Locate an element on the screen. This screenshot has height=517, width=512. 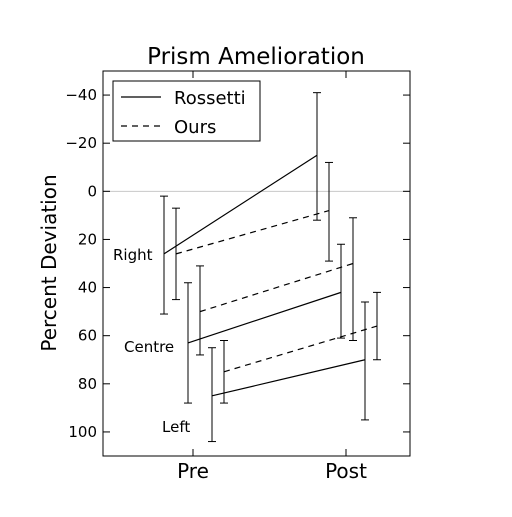
y-tick-label: 40 is located at coordinates (87, 288).